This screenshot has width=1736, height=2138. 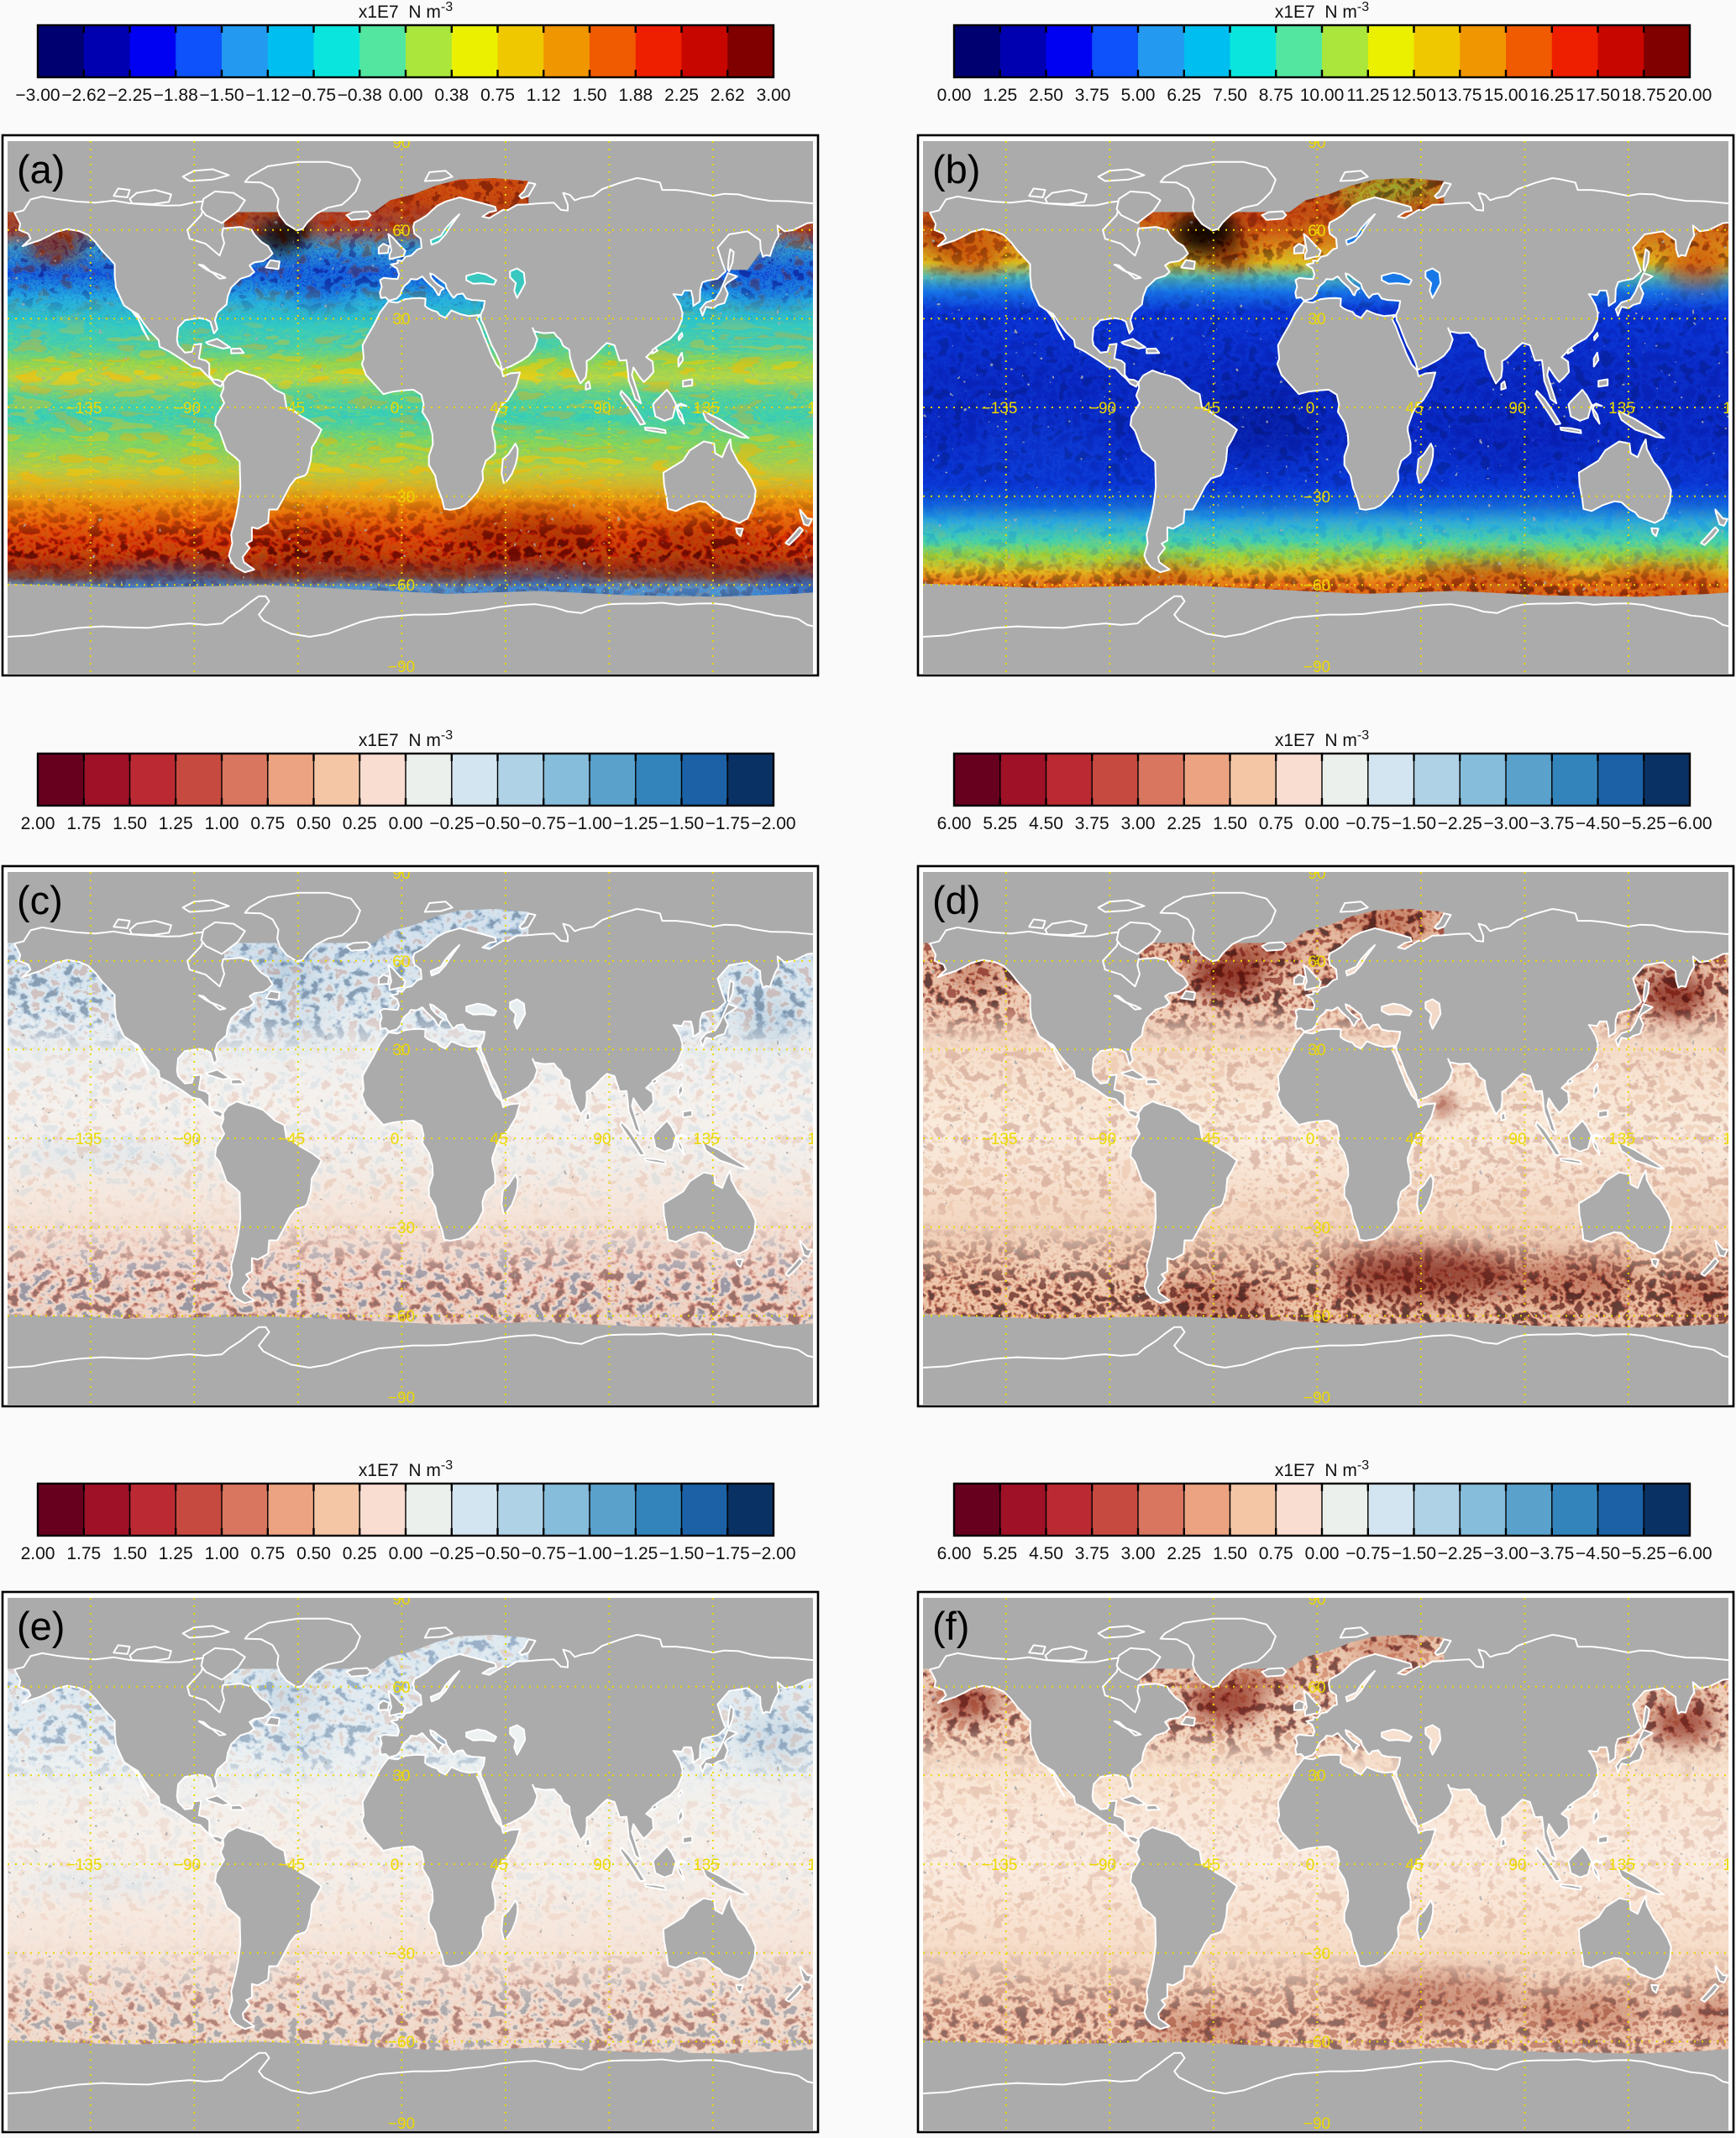 What do you see at coordinates (1644, 95) in the screenshot?
I see `svg-text: 18.75` at bounding box center [1644, 95].